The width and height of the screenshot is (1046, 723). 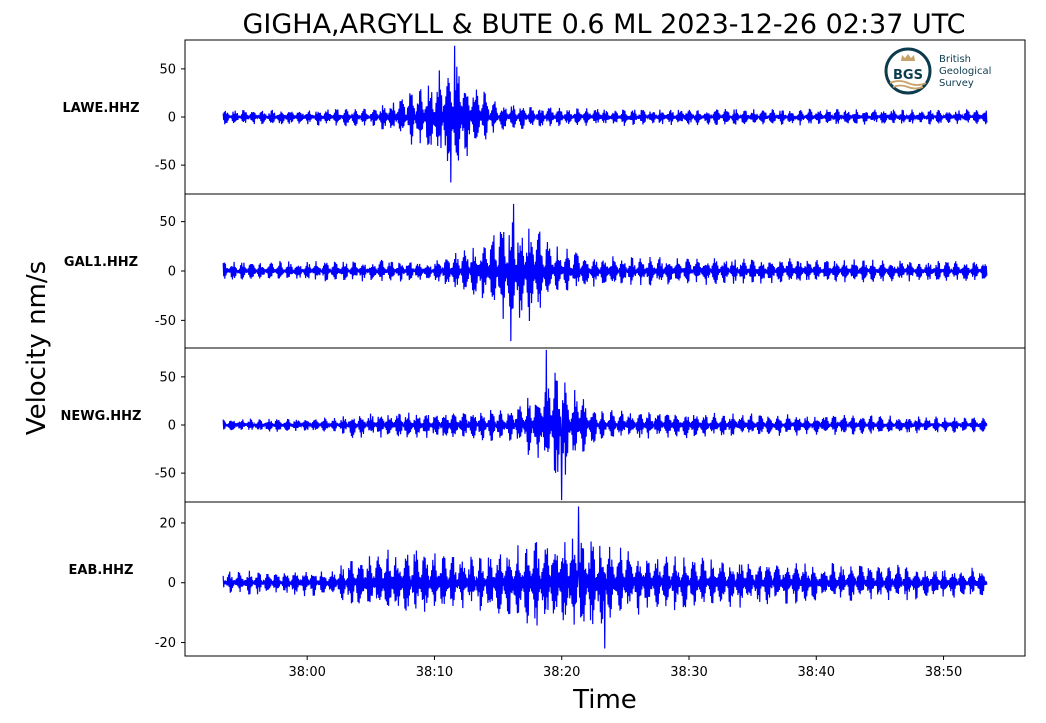 What do you see at coordinates (37, 348) in the screenshot?
I see `y-axis-label: Velocity nm/s` at bounding box center [37, 348].